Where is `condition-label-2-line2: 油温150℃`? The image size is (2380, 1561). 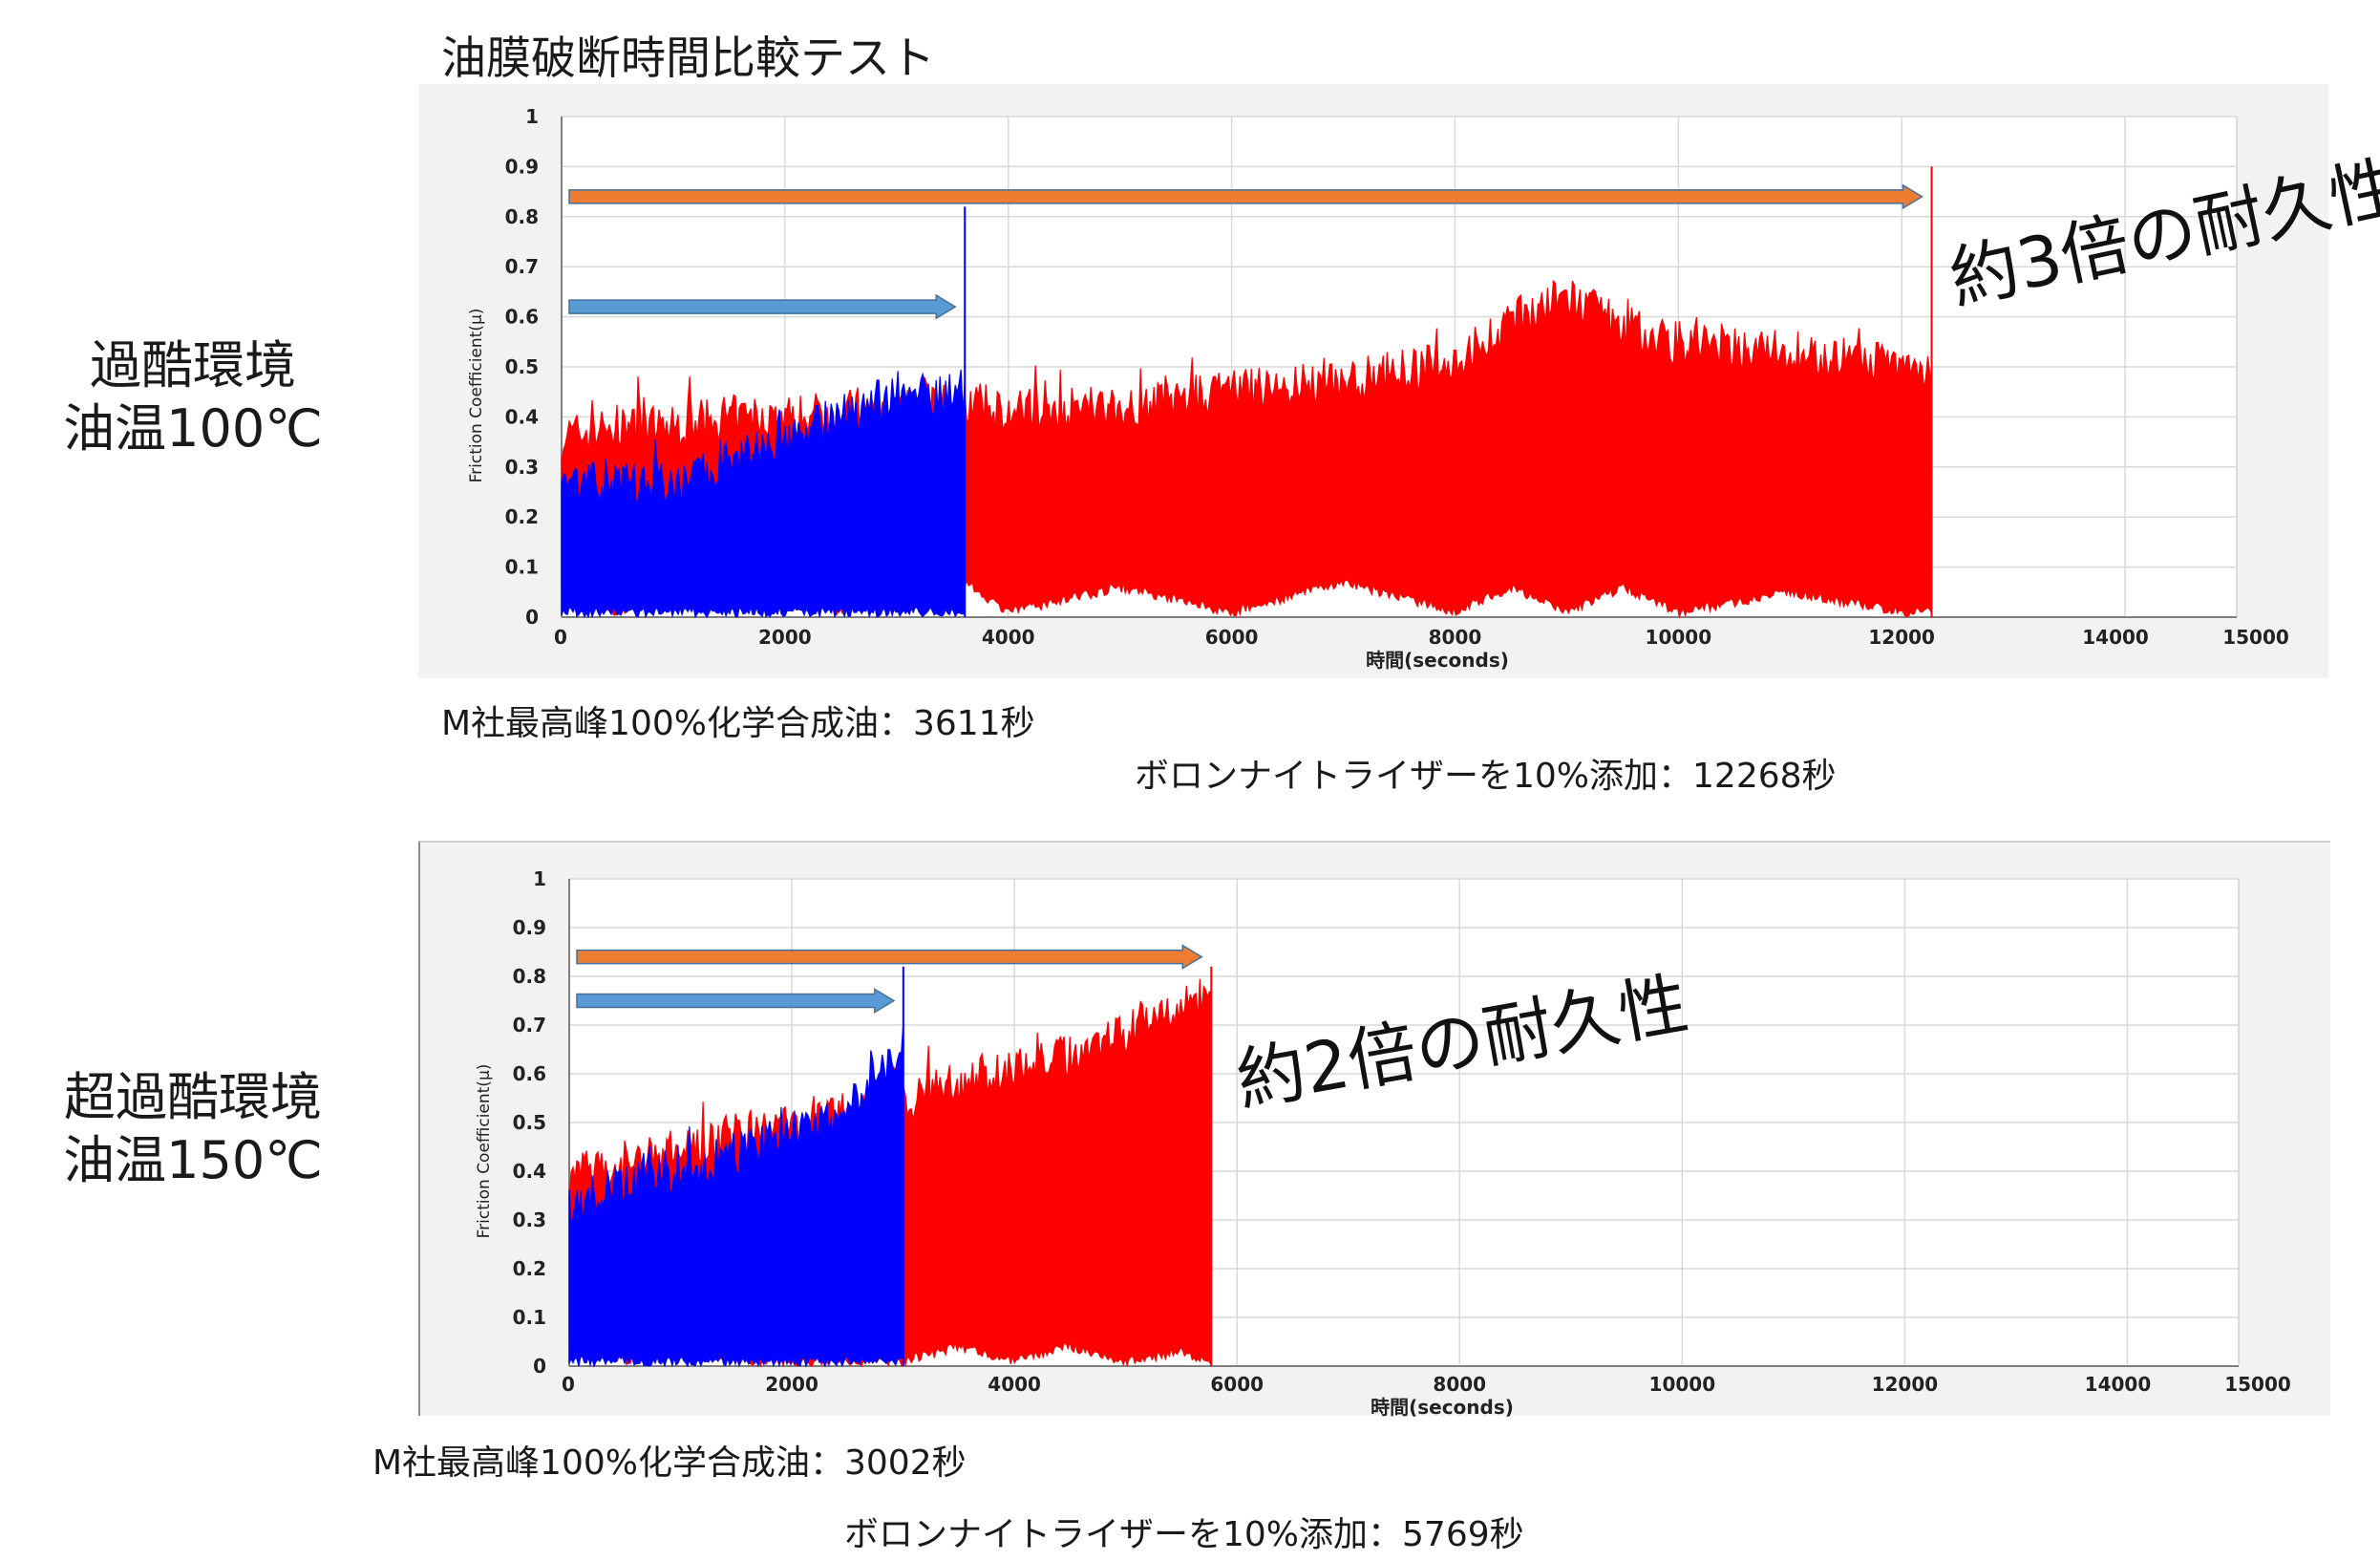
condition-label-2-line2: 油温150℃ is located at coordinates (193, 1160).